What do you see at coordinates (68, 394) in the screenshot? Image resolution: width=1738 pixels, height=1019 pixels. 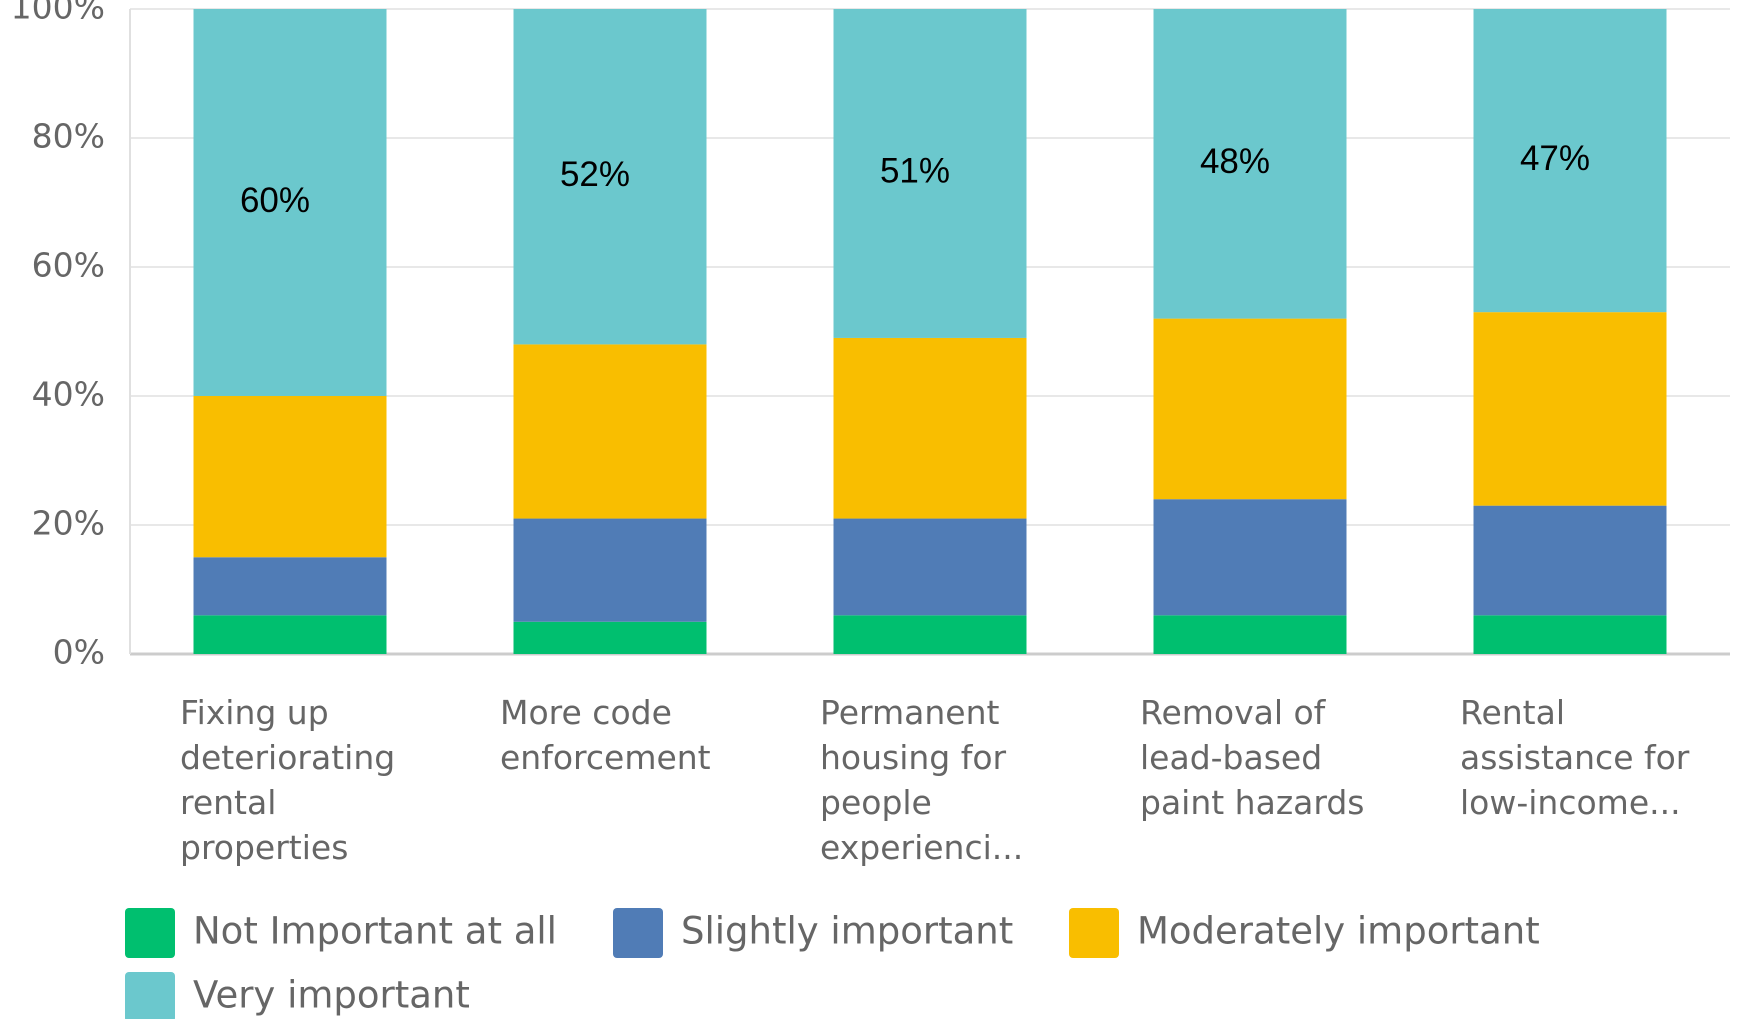 I see `y-tick-label: 40%` at bounding box center [68, 394].